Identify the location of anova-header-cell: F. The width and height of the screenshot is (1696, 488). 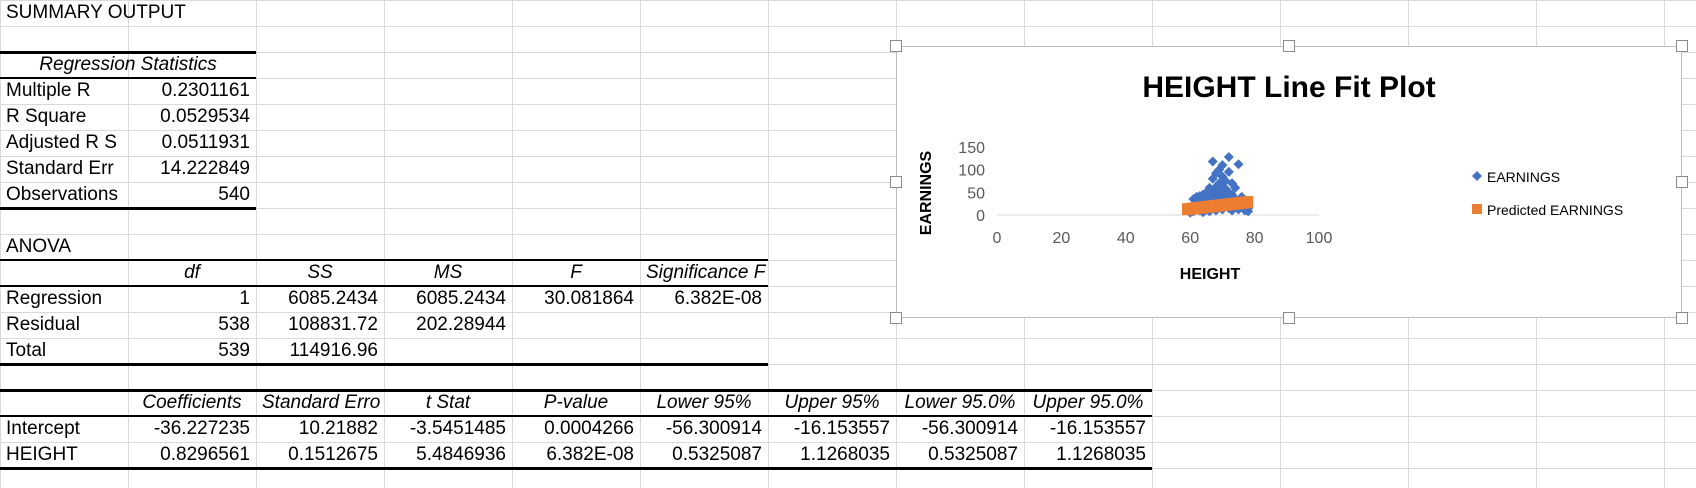
(576, 272).